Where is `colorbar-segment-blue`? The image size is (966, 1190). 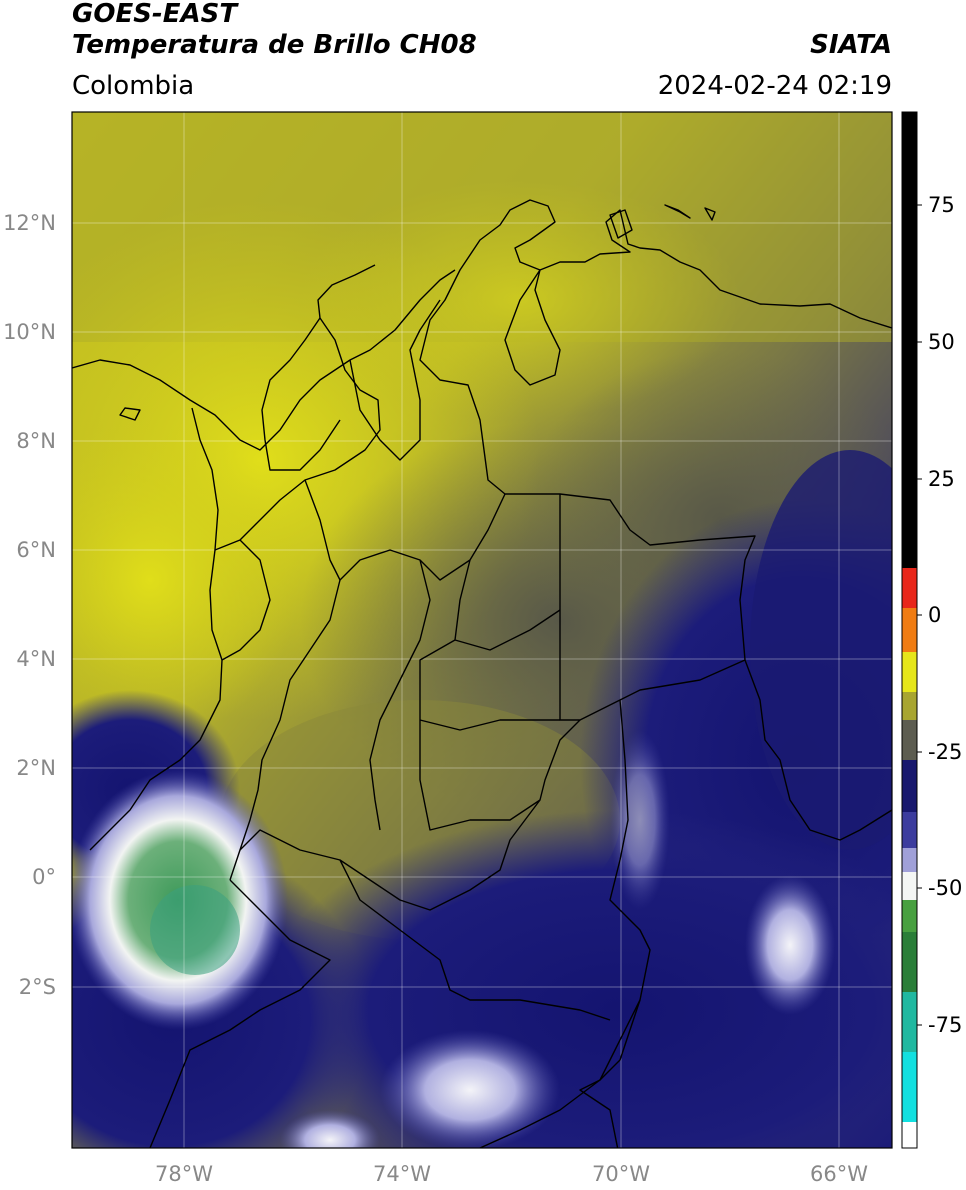
colorbar-segment-blue is located at coordinates (909, 830).